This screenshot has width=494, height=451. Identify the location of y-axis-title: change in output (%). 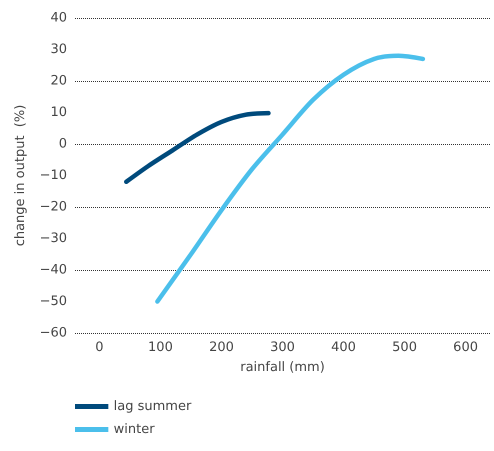
(20, 175).